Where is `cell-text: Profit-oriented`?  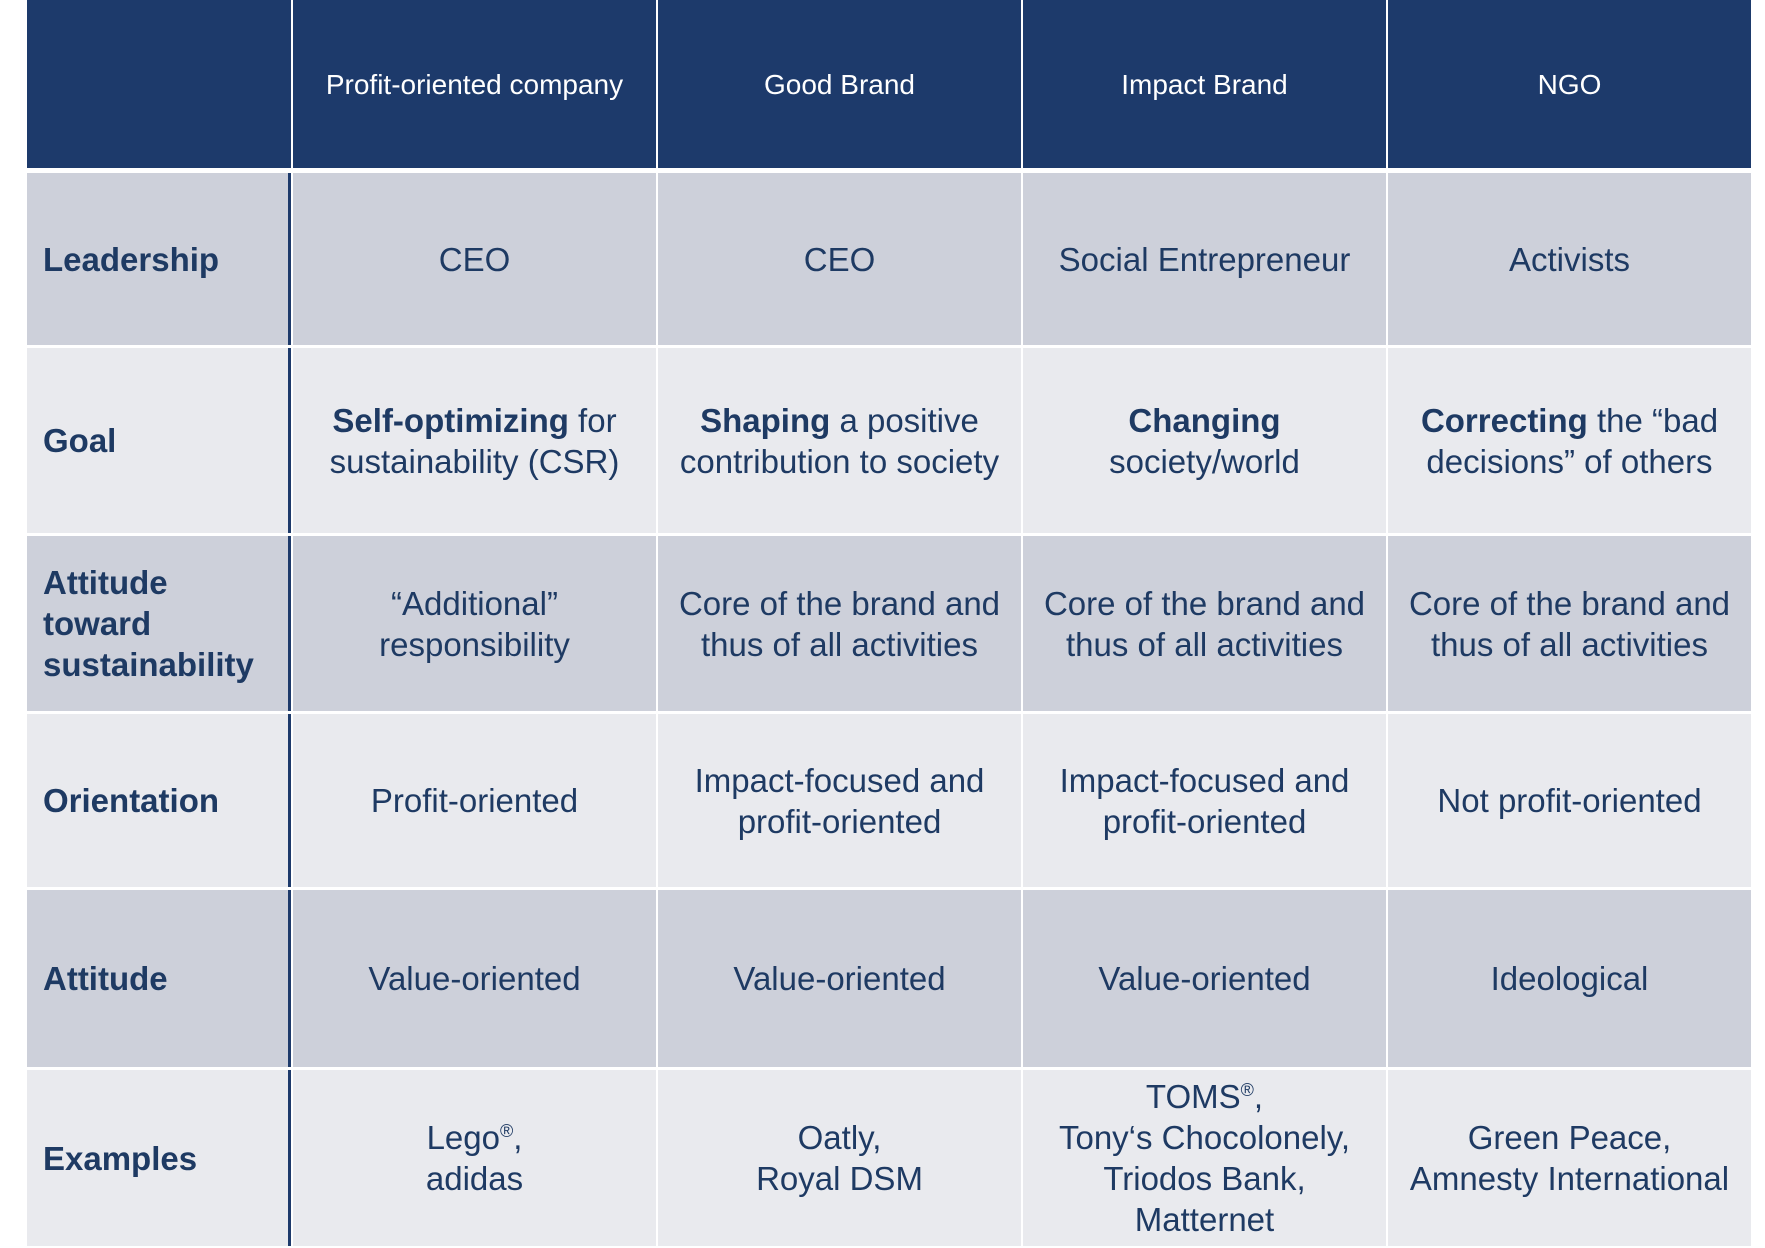 cell-text: Profit-oriented is located at coordinates (474, 800).